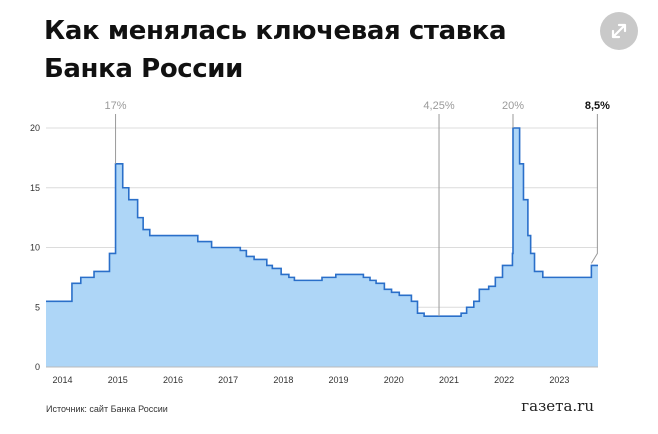 The height and width of the screenshot is (434, 658). Describe the element at coordinates (557, 406) in the screenshot. I see `brand-logo: газета.ru` at that location.